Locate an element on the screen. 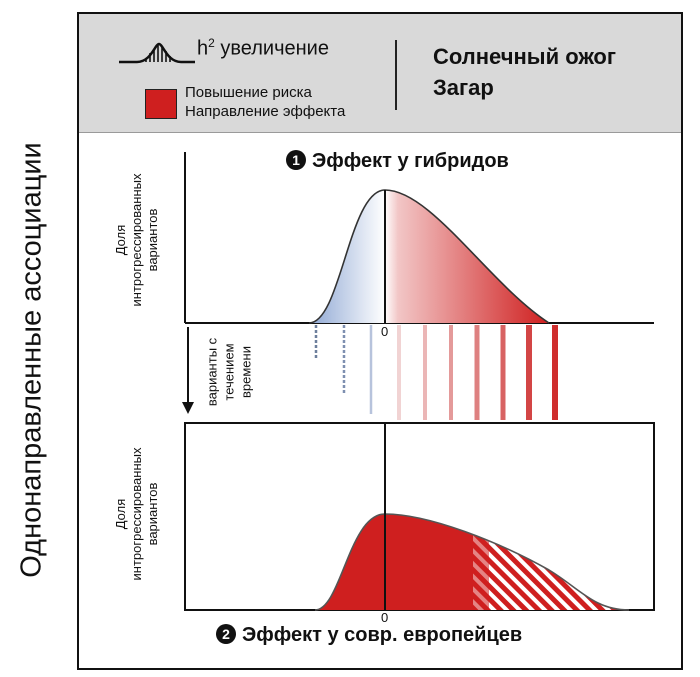  time-label-line-2: течением is located at coordinates (229, 372).